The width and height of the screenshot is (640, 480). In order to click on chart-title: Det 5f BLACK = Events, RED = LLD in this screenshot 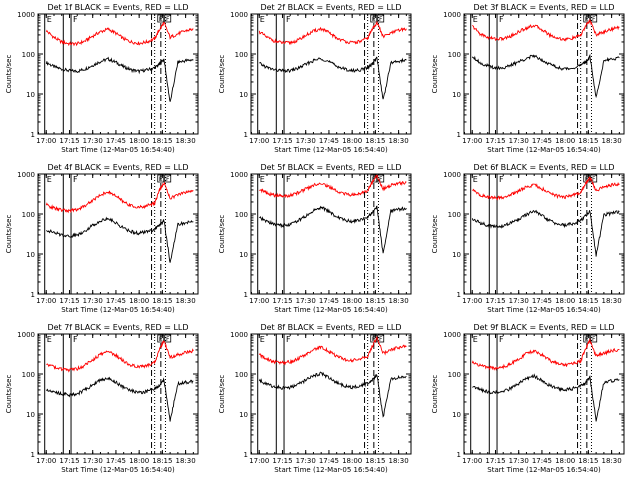, I will do `click(330, 167)`.